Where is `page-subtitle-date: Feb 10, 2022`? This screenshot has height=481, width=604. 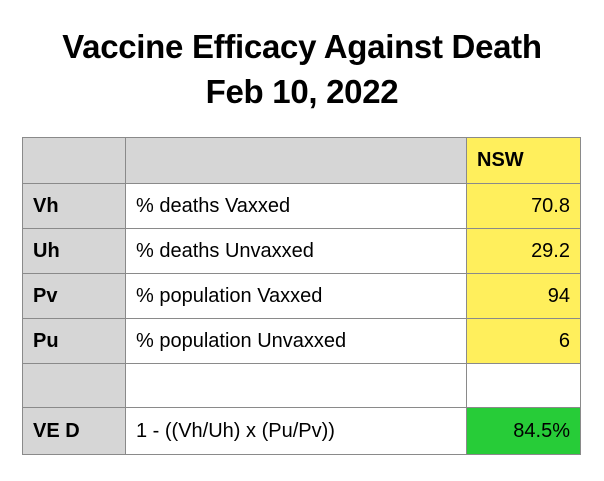
page-subtitle-date: Feb 10, 2022 is located at coordinates (302, 91).